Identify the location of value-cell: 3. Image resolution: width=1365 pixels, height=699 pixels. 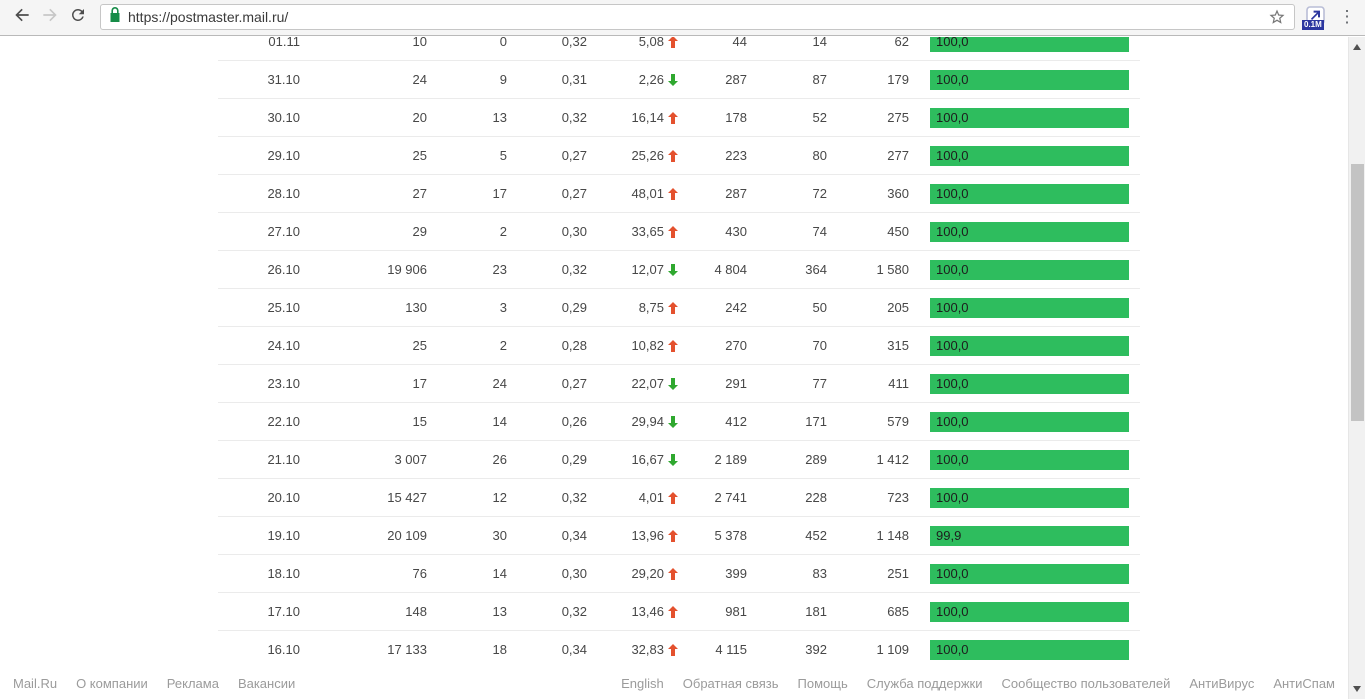
(503, 307).